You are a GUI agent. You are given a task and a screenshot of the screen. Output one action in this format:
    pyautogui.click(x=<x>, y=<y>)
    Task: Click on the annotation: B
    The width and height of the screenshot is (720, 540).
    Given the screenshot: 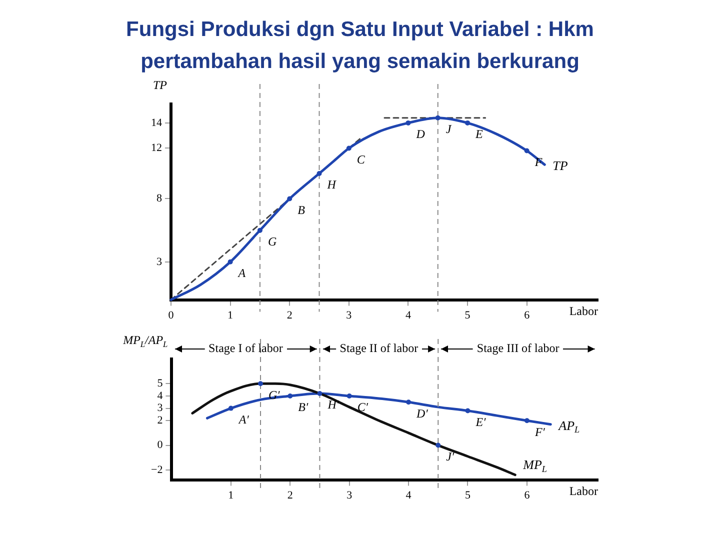 What is the action you would take?
    pyautogui.click(x=302, y=209)
    